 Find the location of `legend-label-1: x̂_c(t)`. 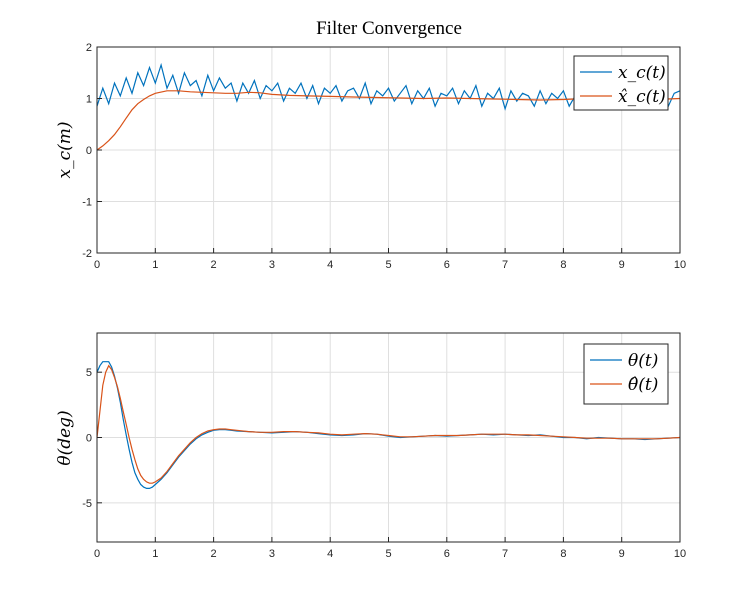

legend-label-1: x̂_c(t) is located at coordinates (642, 97).